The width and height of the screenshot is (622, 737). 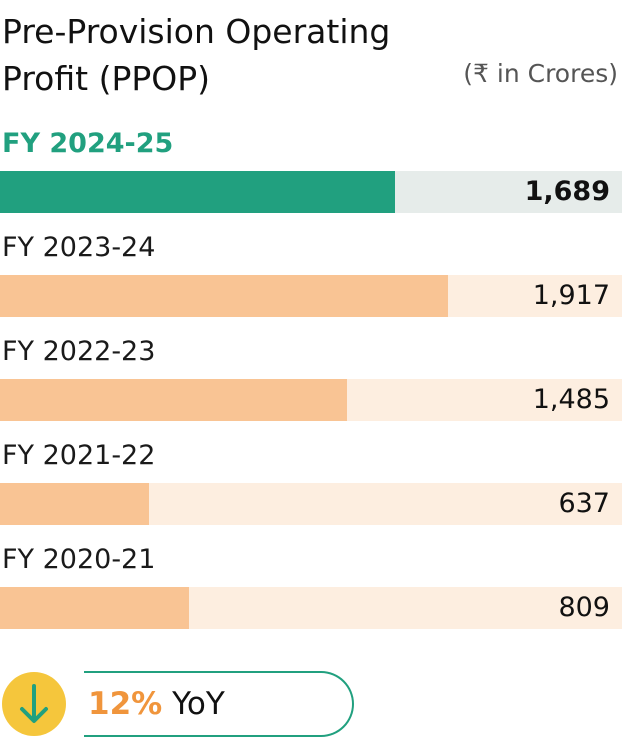 I want to click on value-label: 809, so click(x=584, y=607).